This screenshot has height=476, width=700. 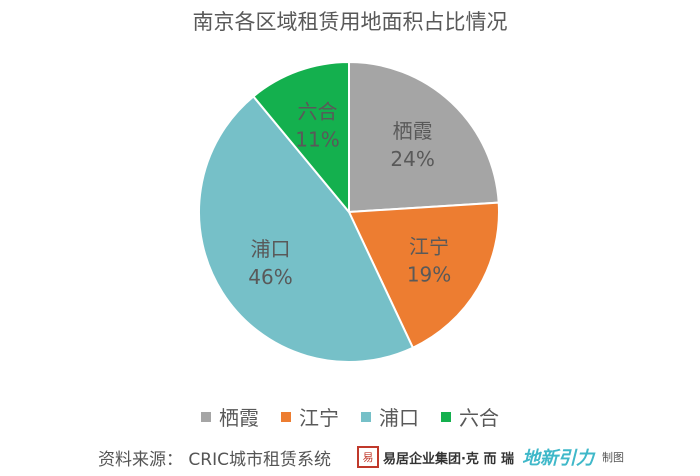 What do you see at coordinates (214, 459) in the screenshot?
I see `source-text: 资料来源： CRIC城市租赁系统` at bounding box center [214, 459].